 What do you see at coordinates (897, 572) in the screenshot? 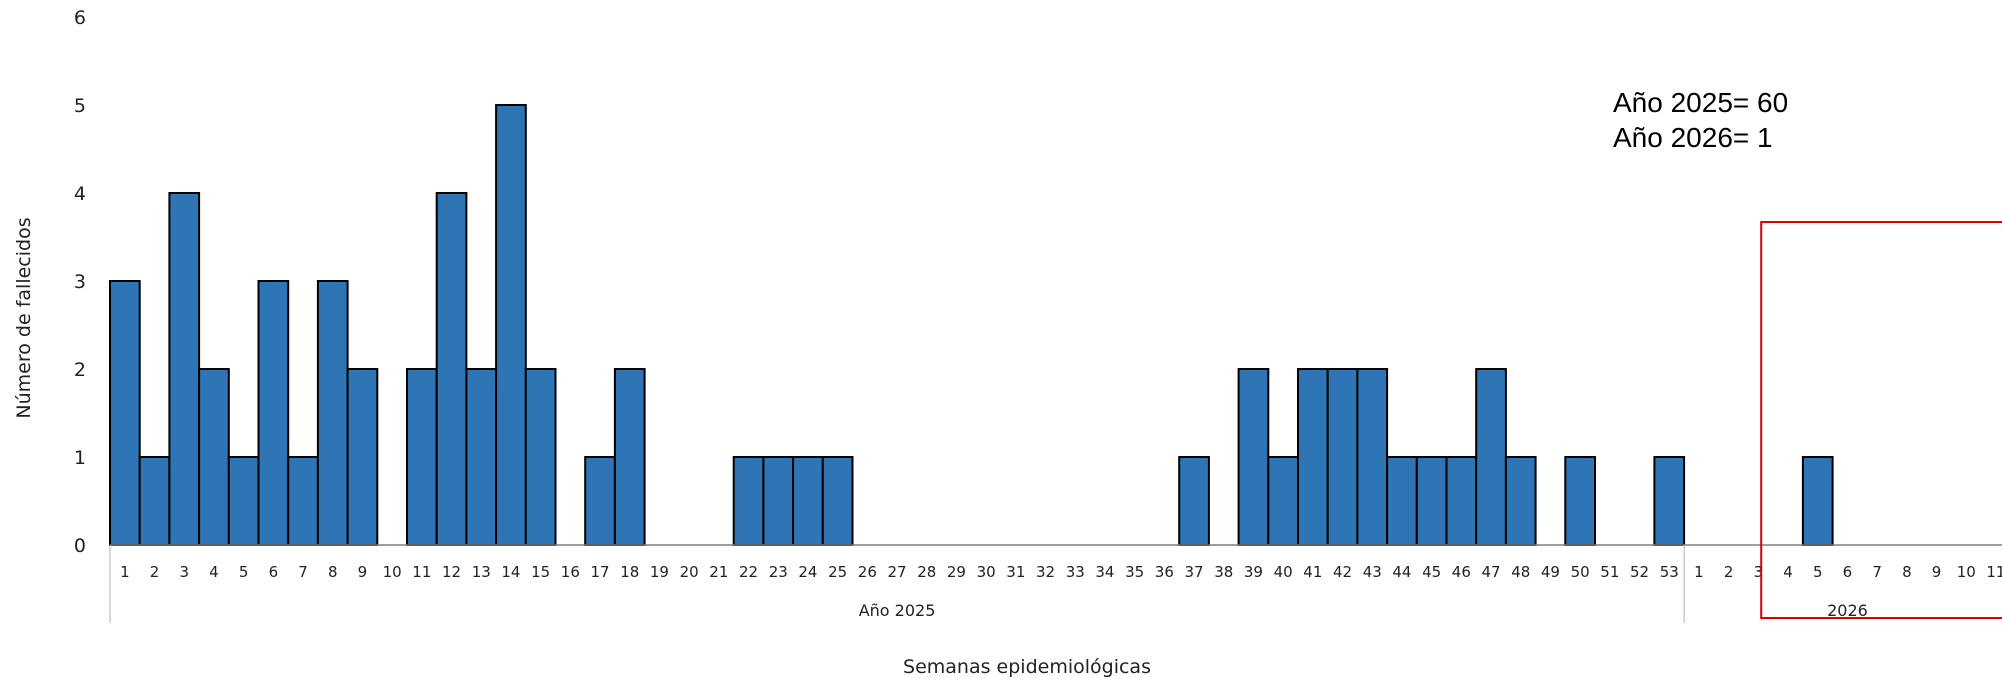
I see `x-tick-label: 27` at bounding box center [897, 572].